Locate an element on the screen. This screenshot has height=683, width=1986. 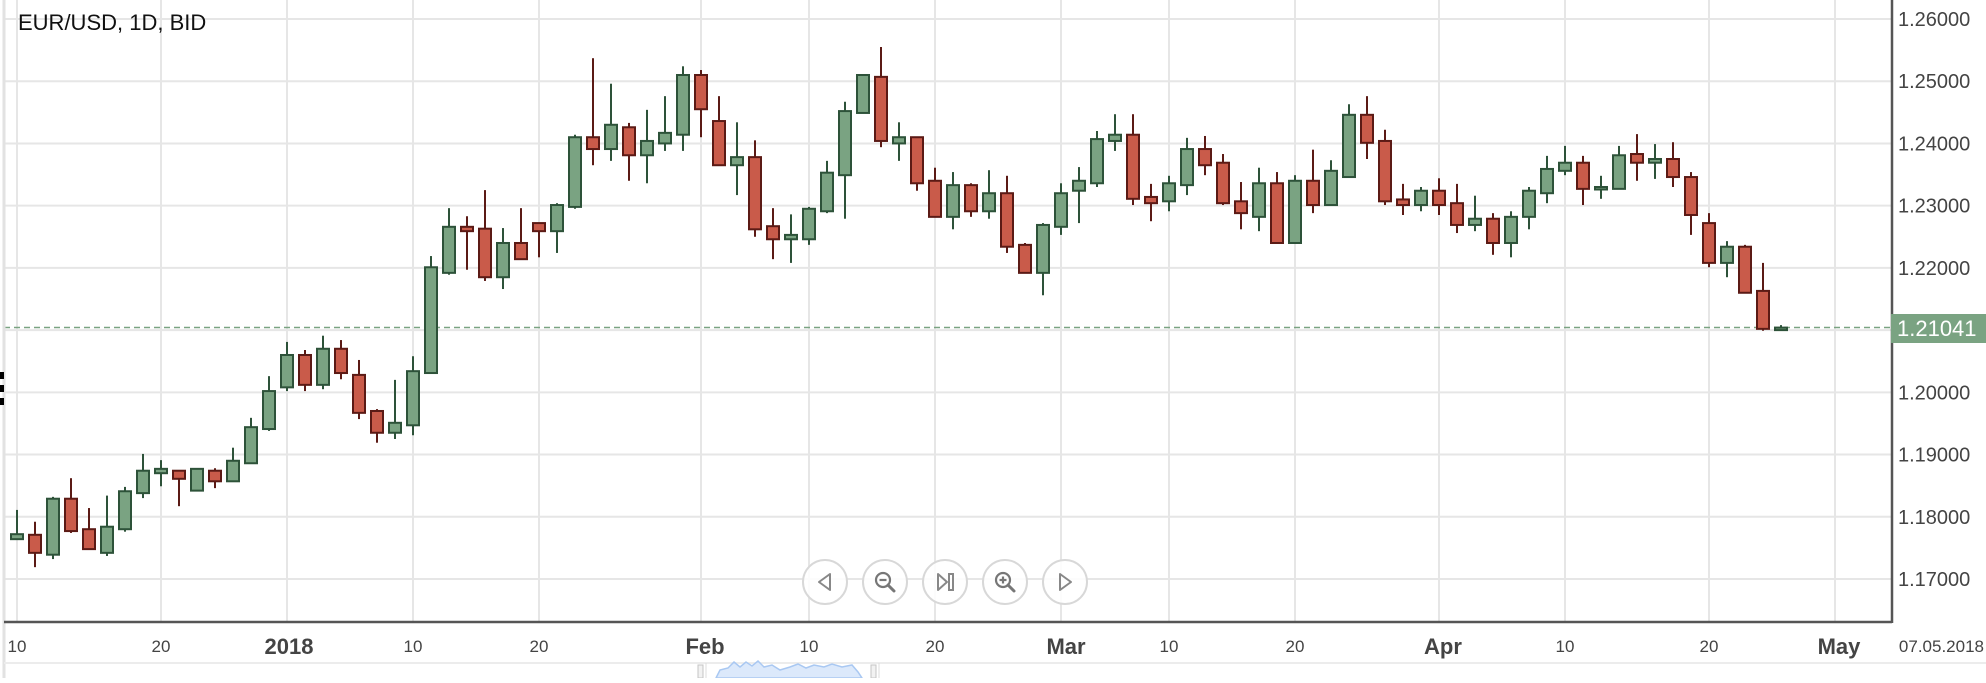
y-tick-label: 1.19000 is located at coordinates (1934, 456).